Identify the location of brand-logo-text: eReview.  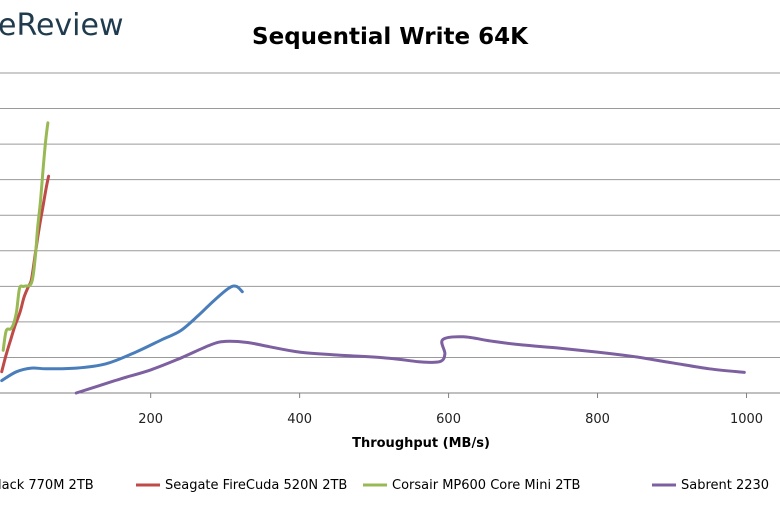
(62, 25).